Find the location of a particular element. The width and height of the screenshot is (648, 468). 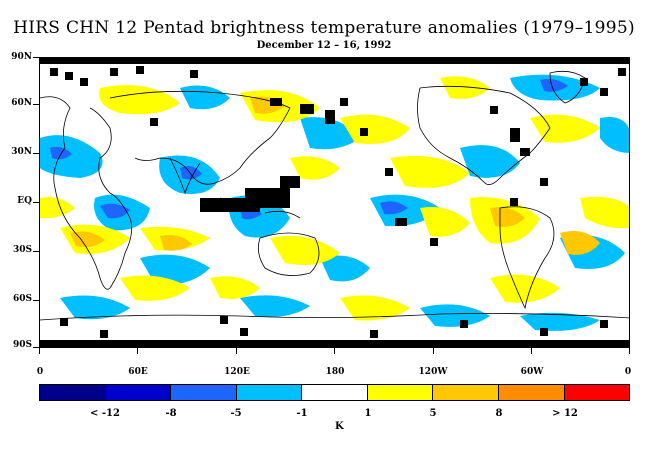

south-pole-missing-band is located at coordinates (334, 343).